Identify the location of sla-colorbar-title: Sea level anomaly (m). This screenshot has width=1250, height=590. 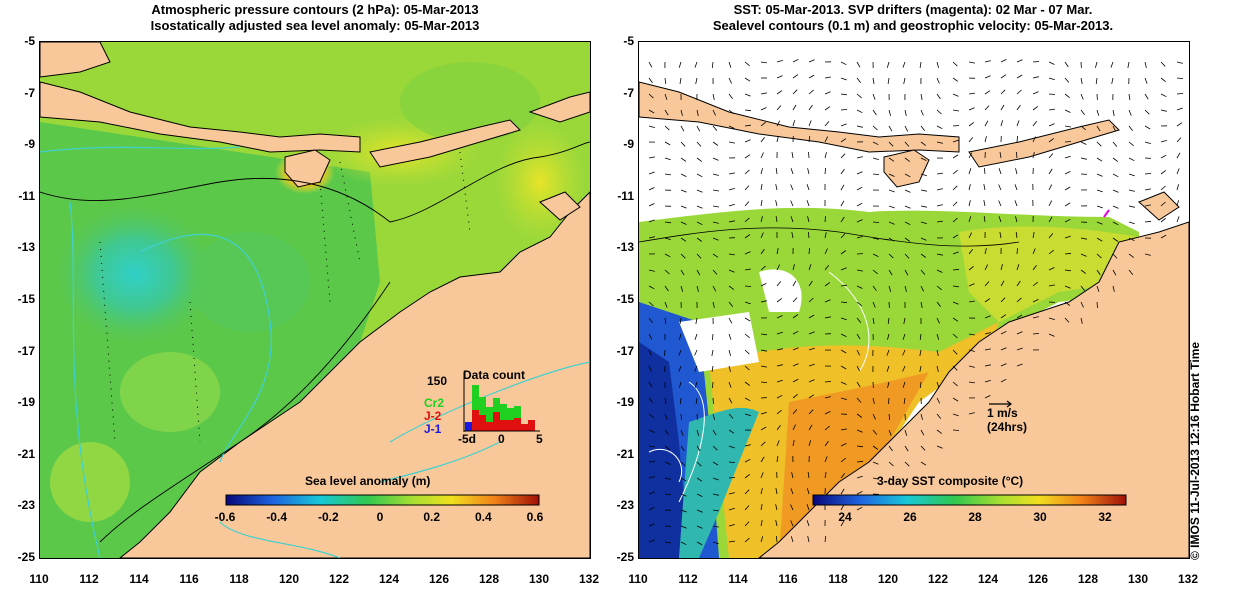
(368, 481).